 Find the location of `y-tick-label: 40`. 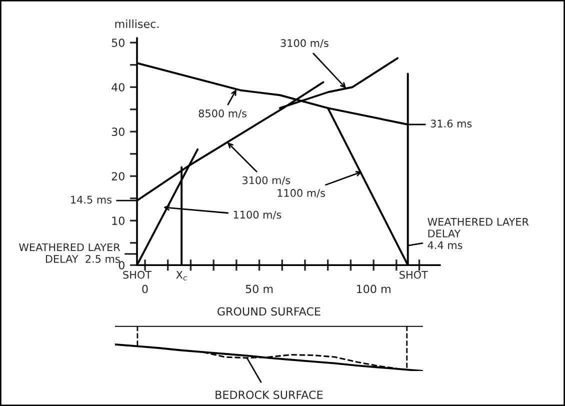

y-tick-label: 40 is located at coordinates (118, 87).